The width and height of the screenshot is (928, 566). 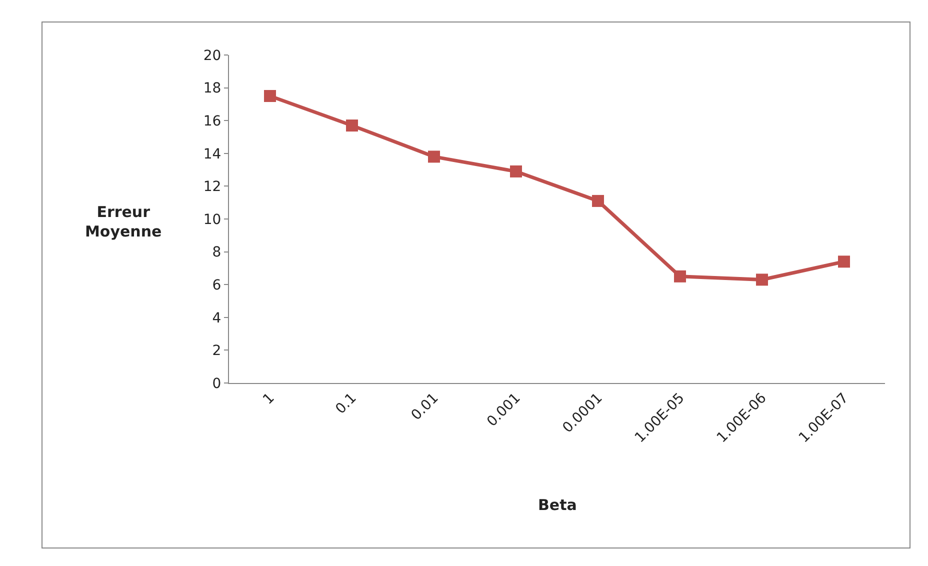 What do you see at coordinates (346, 404) in the screenshot?
I see `x-tick-label: 0.1` at bounding box center [346, 404].